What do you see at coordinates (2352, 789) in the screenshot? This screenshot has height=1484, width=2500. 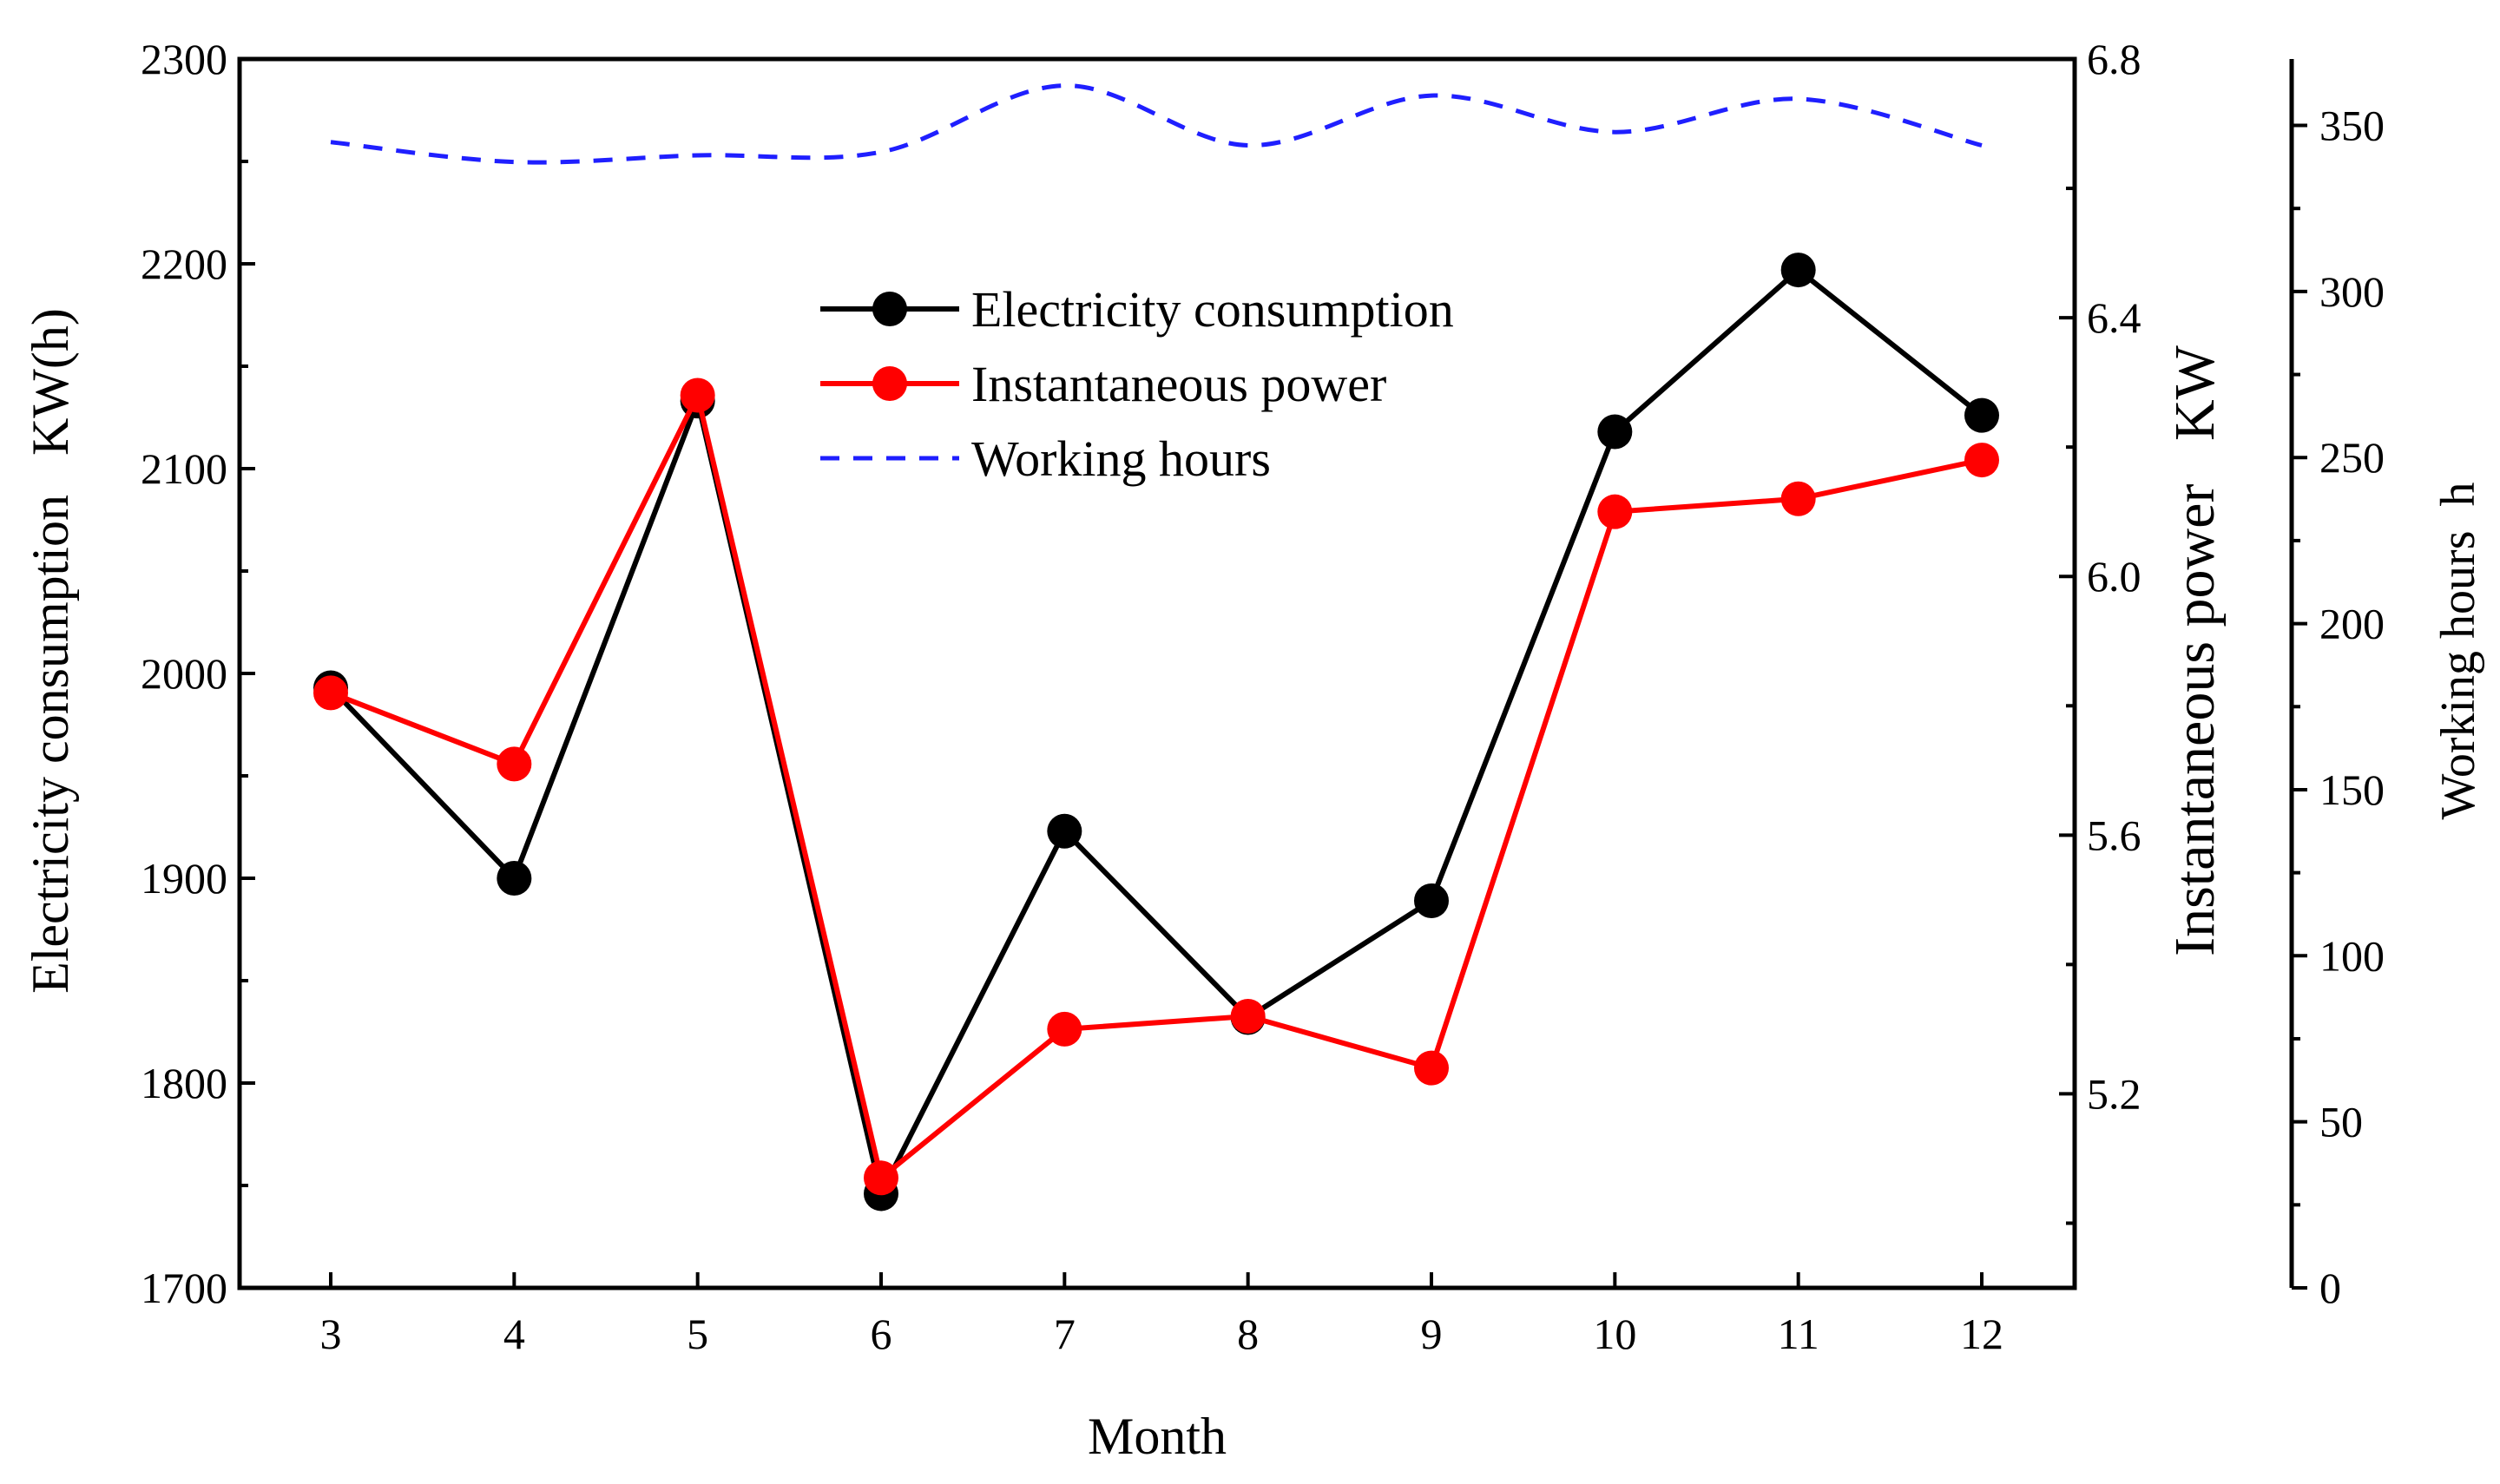 I see `right2-tick-label: 150` at bounding box center [2352, 789].